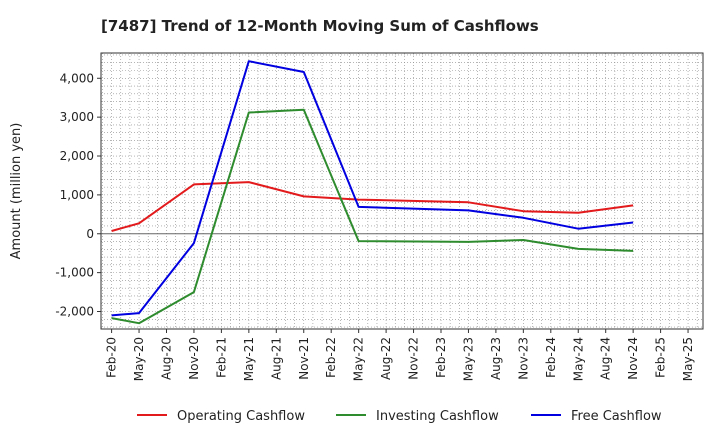 The width and height of the screenshot is (720, 440). Describe the element at coordinates (77, 117) in the screenshot. I see `y-tick-label: 3,000` at that location.